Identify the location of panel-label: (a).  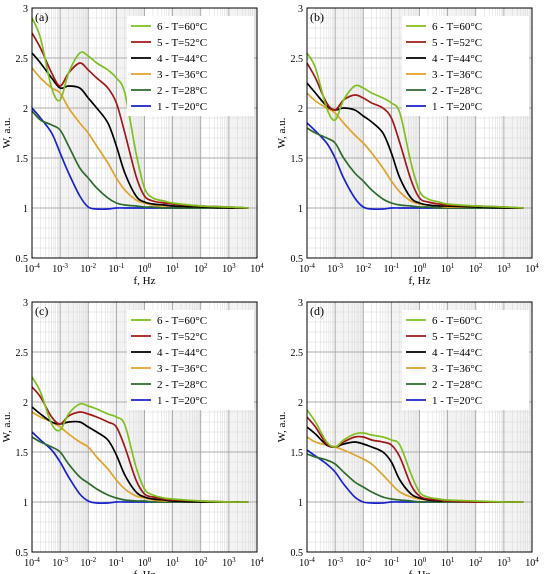
(41, 17).